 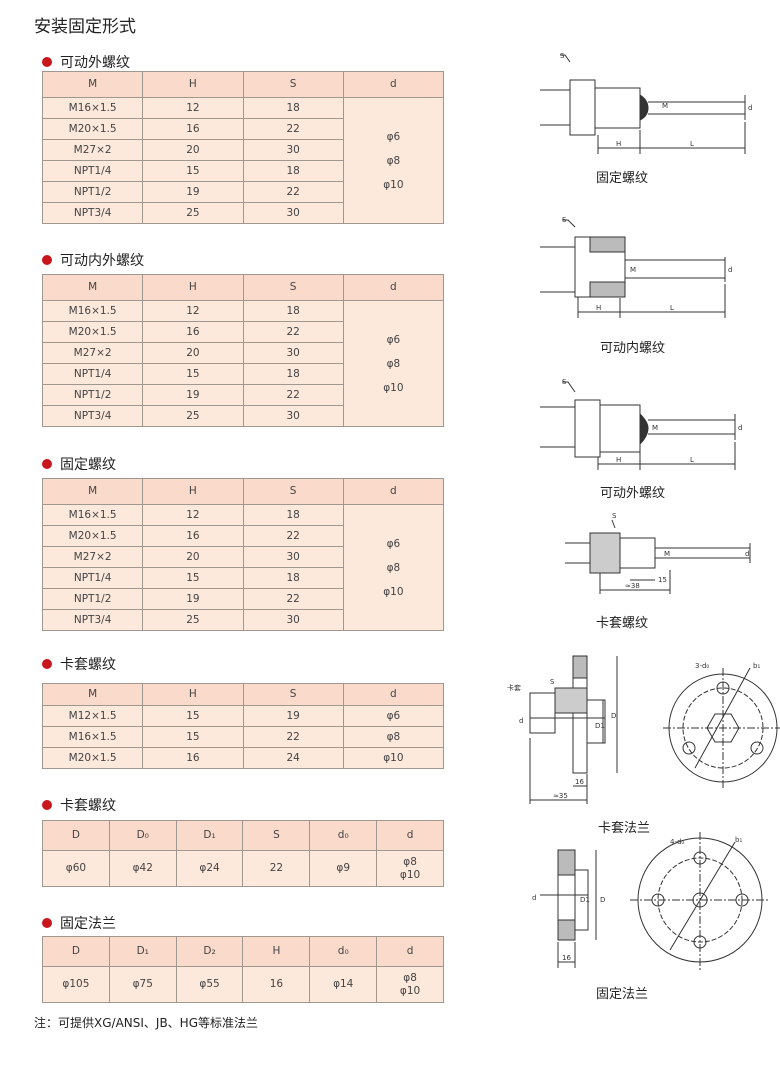 I want to click on table-cell: 20, so click(x=193, y=557).